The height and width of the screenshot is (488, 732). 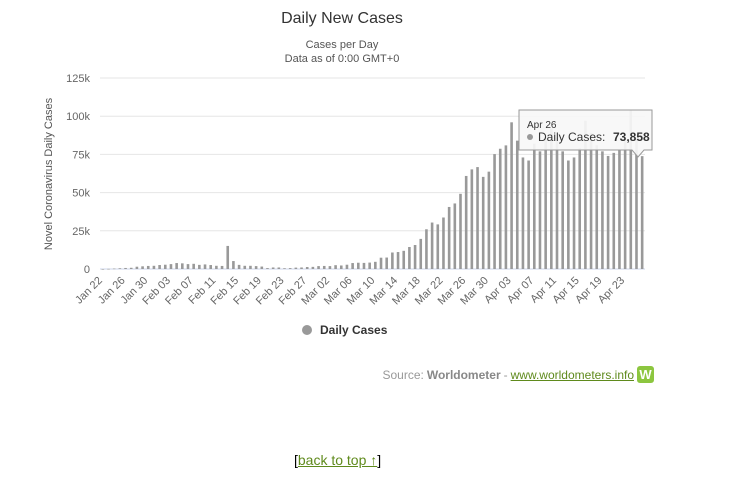 I want to click on worldometer-logo-icon: W, so click(x=645, y=374).